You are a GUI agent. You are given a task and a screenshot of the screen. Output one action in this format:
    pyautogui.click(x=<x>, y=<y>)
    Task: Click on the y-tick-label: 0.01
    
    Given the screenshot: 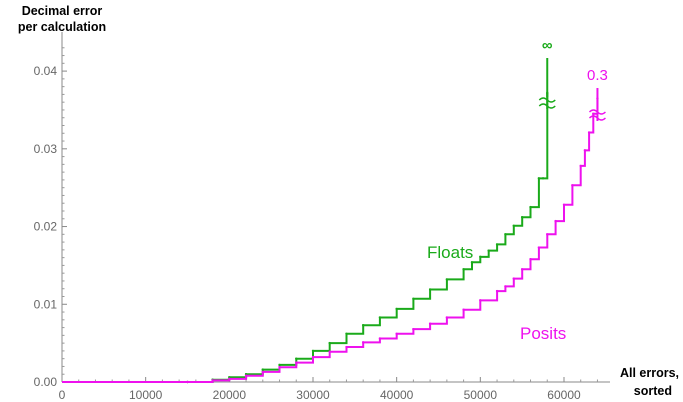 What is the action you would take?
    pyautogui.click(x=46, y=304)
    